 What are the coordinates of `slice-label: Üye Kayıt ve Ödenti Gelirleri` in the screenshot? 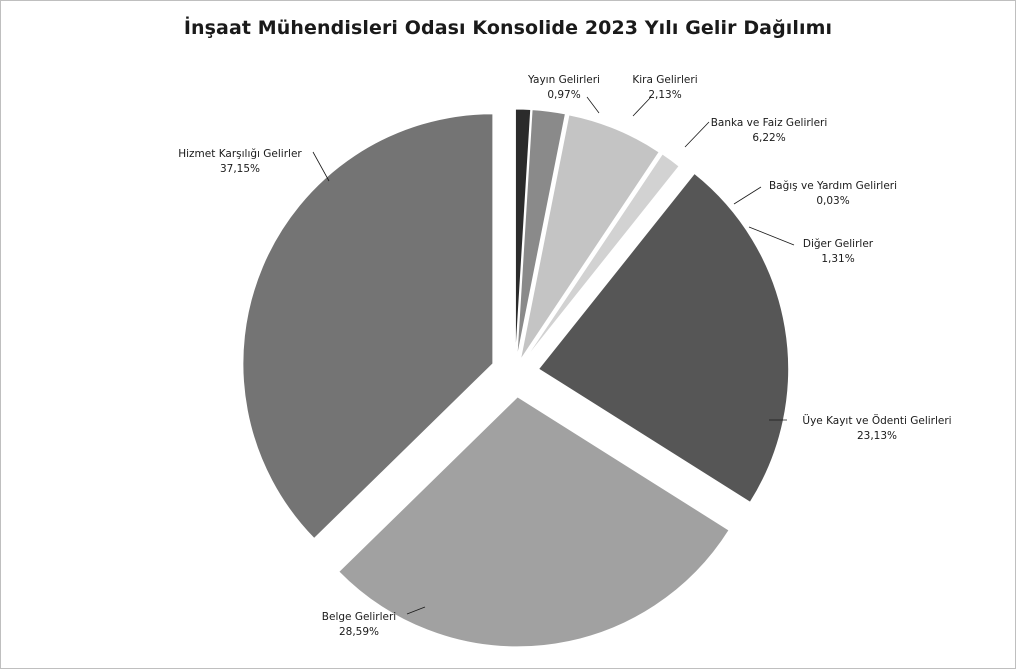 It's located at (876, 420).